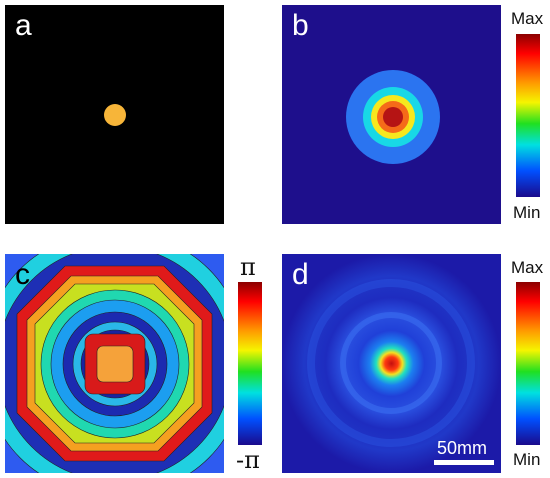 The image size is (550, 478). I want to click on focal-spot, so click(115, 115).